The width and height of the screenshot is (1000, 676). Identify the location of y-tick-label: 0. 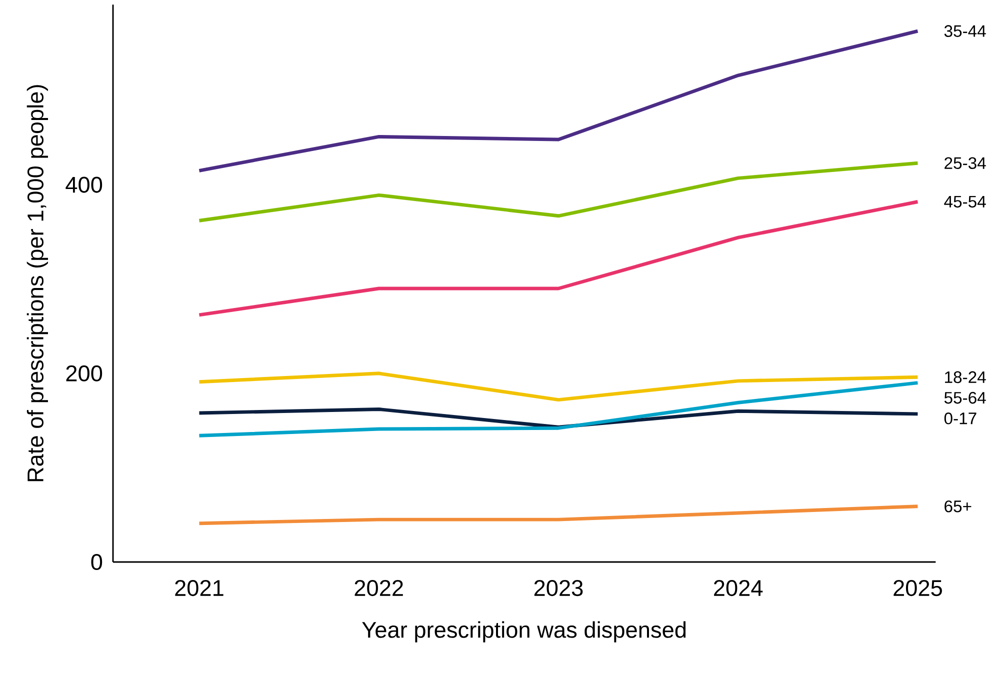
(96, 562).